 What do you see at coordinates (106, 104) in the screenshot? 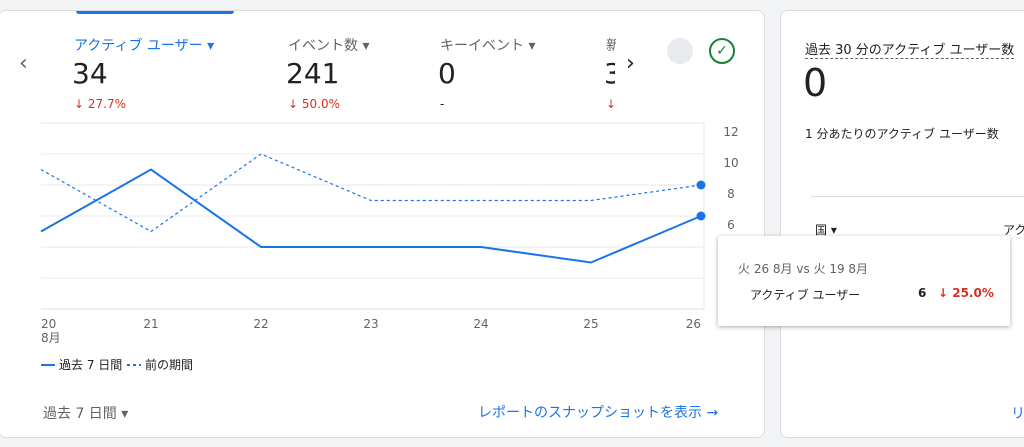
I see `metric-change-text: 27.7%` at bounding box center [106, 104].